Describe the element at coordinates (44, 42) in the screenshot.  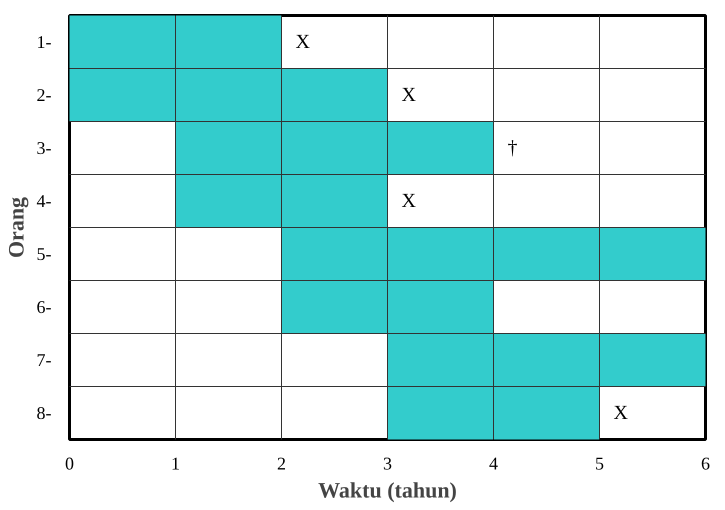
I see `y-tick-label: 1-` at that location.